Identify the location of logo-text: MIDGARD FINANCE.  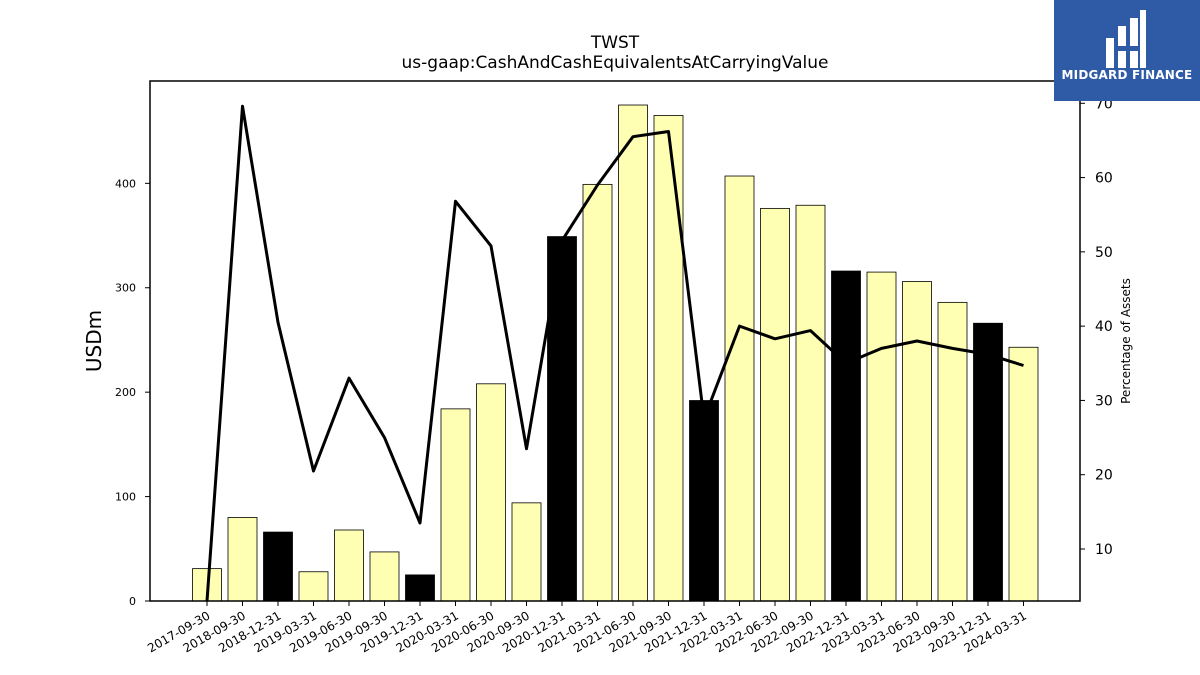
(1127, 75).